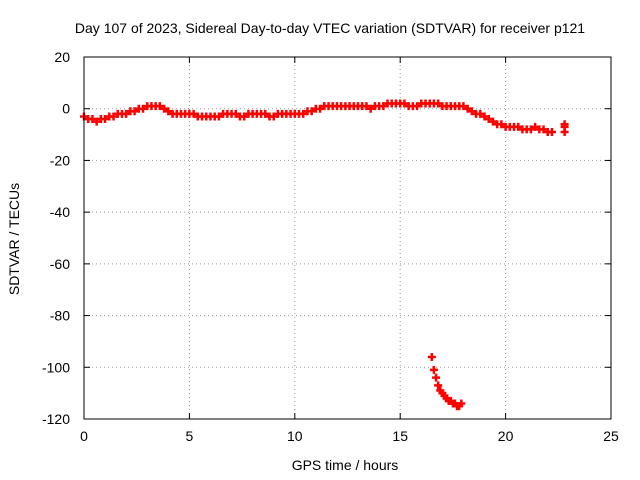 This screenshot has height=480, width=640. I want to click on x-tick-label: 5, so click(190, 436).